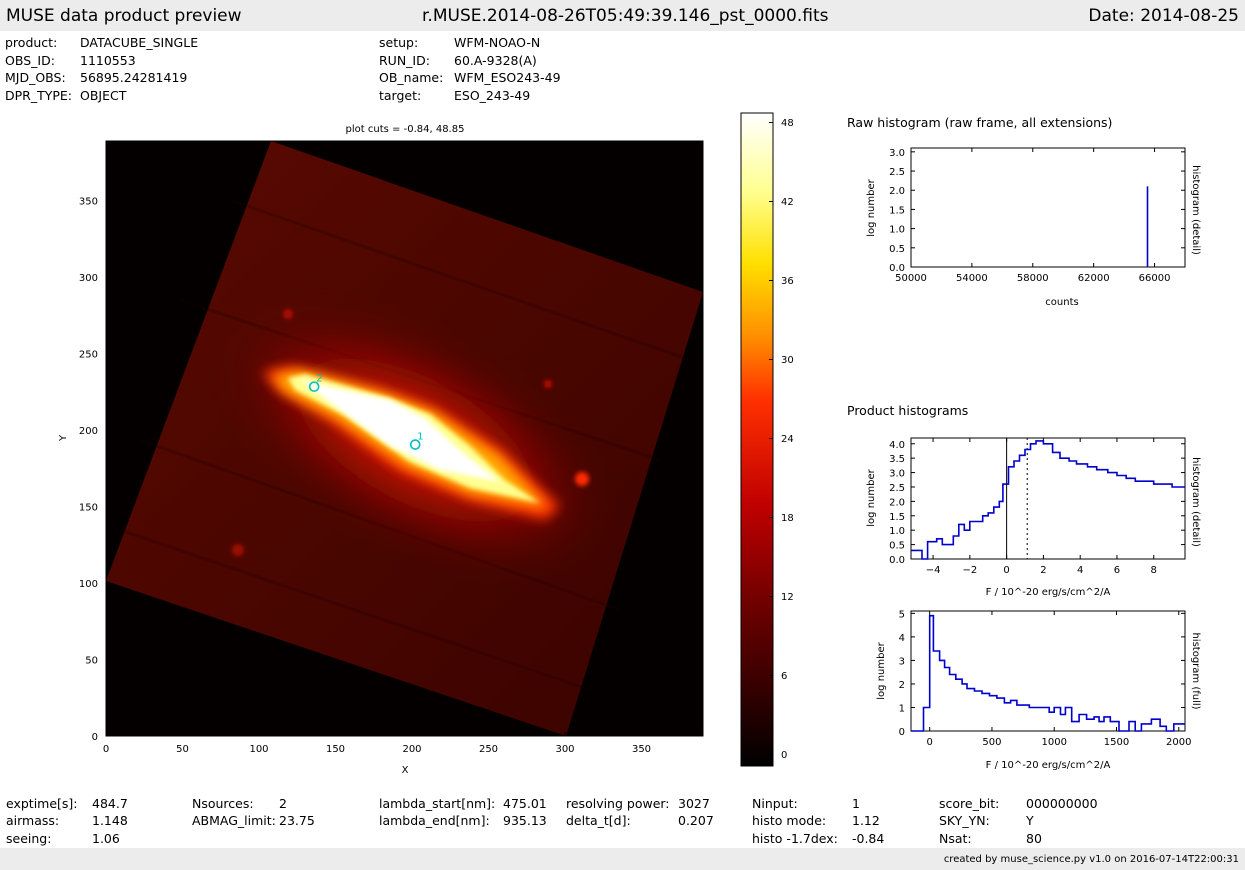 The width and height of the screenshot is (1245, 870). I want to click on raw-histogram-y2label: histogram (detail), so click(1195, 210).